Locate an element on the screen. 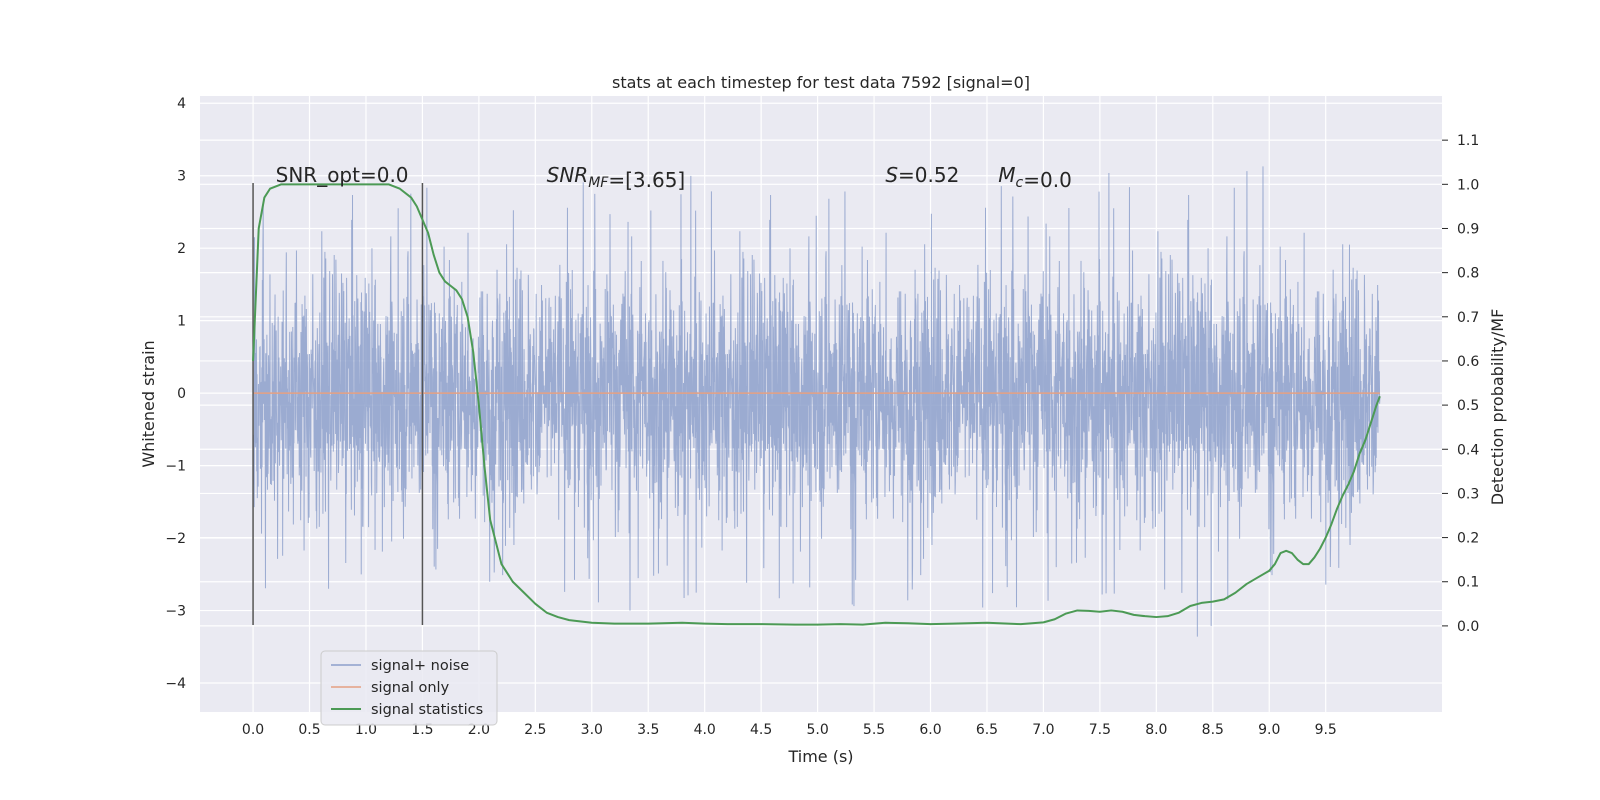  y2-tick-label: 0.1 is located at coordinates (1468, 583).